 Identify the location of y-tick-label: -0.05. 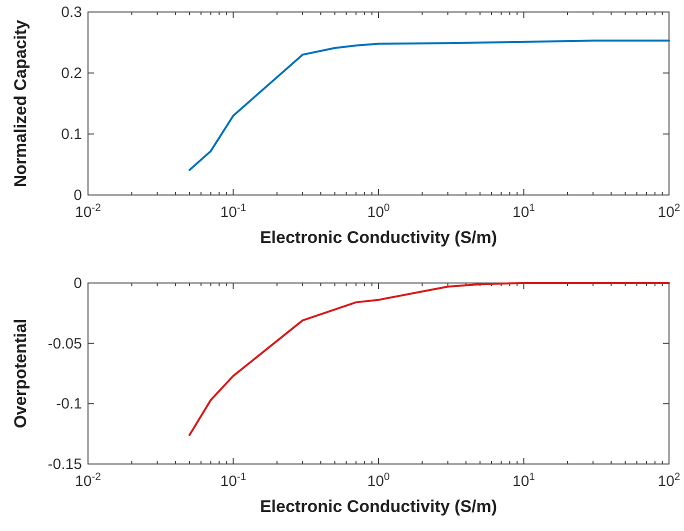
(65, 343).